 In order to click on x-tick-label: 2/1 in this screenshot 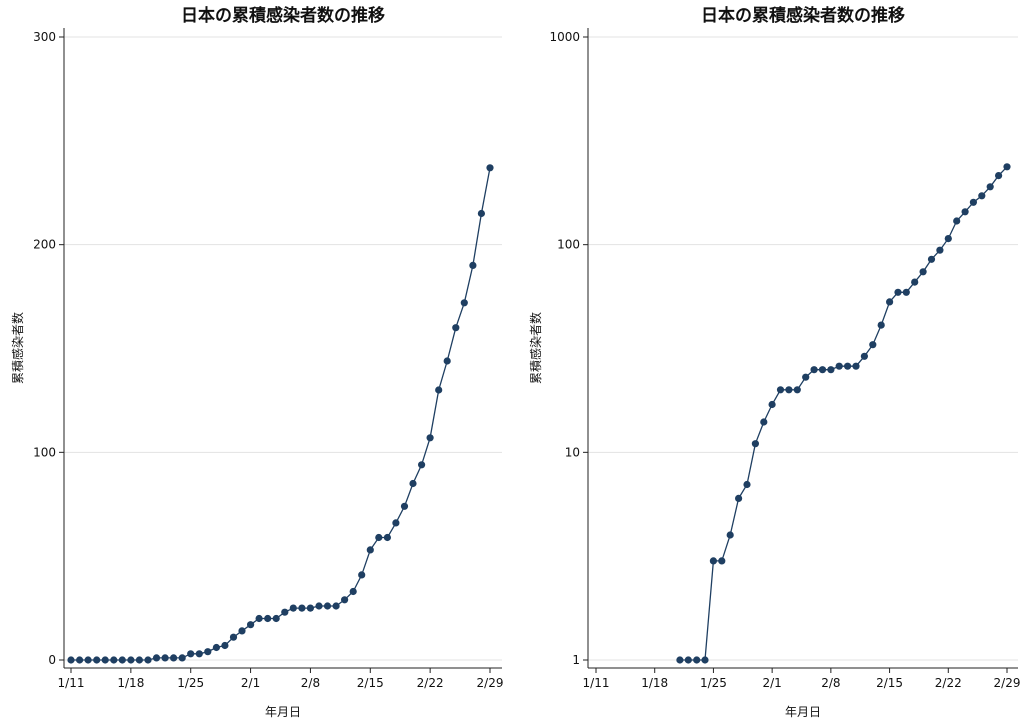, I will do `click(250, 683)`.